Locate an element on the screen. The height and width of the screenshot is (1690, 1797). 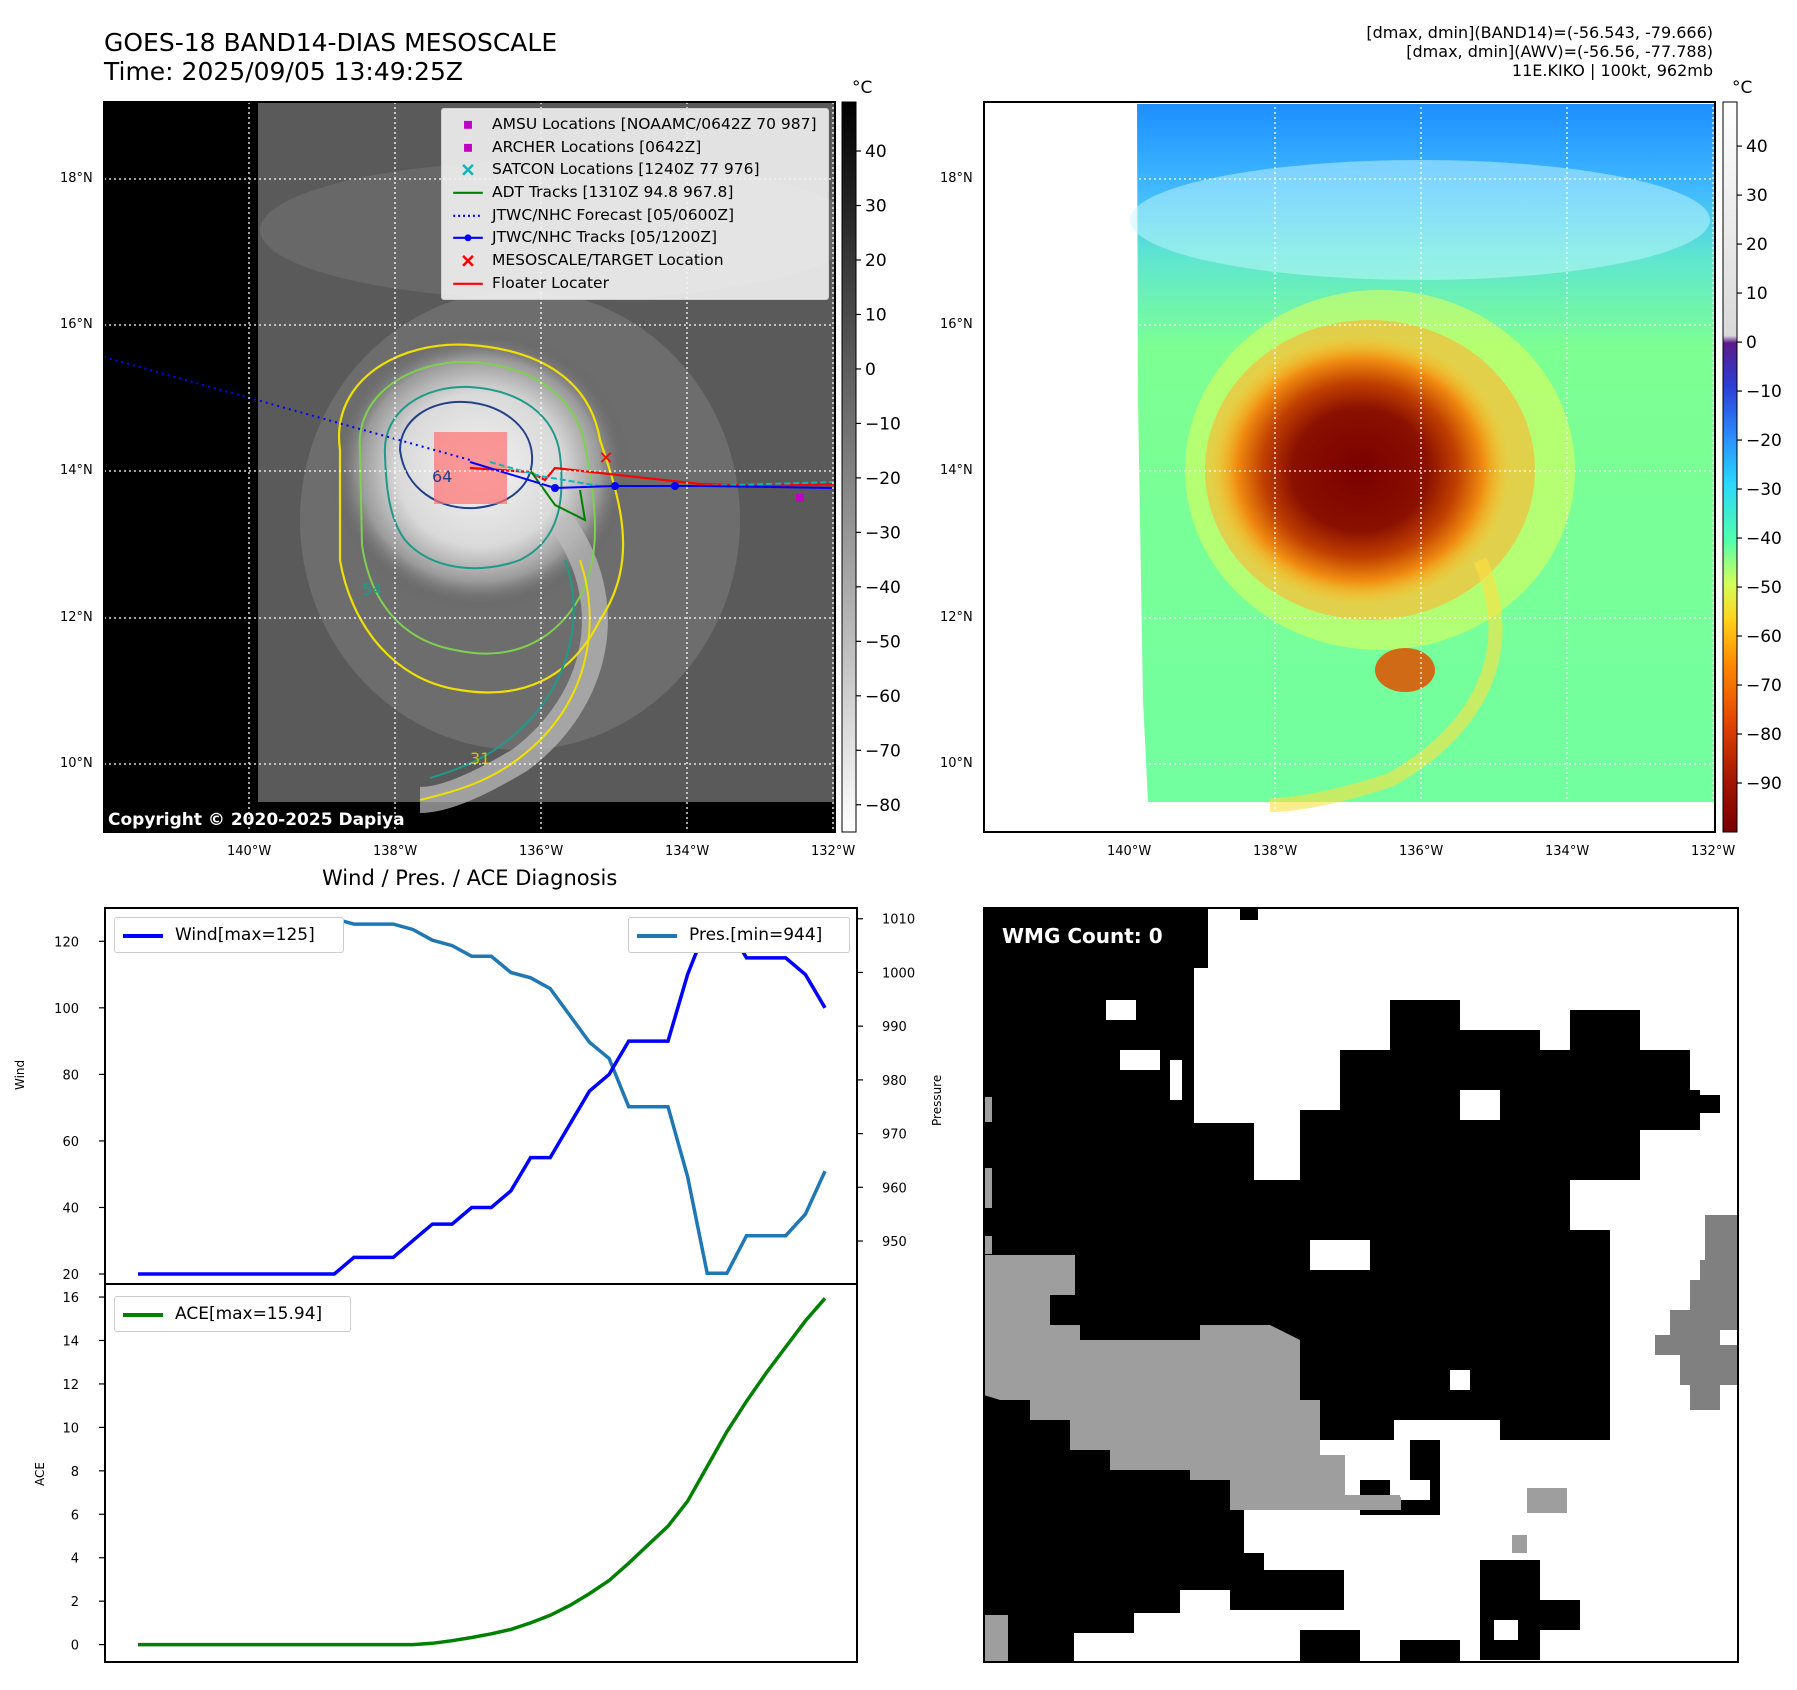
wmg-white-holes is located at coordinates (1313, 1320).